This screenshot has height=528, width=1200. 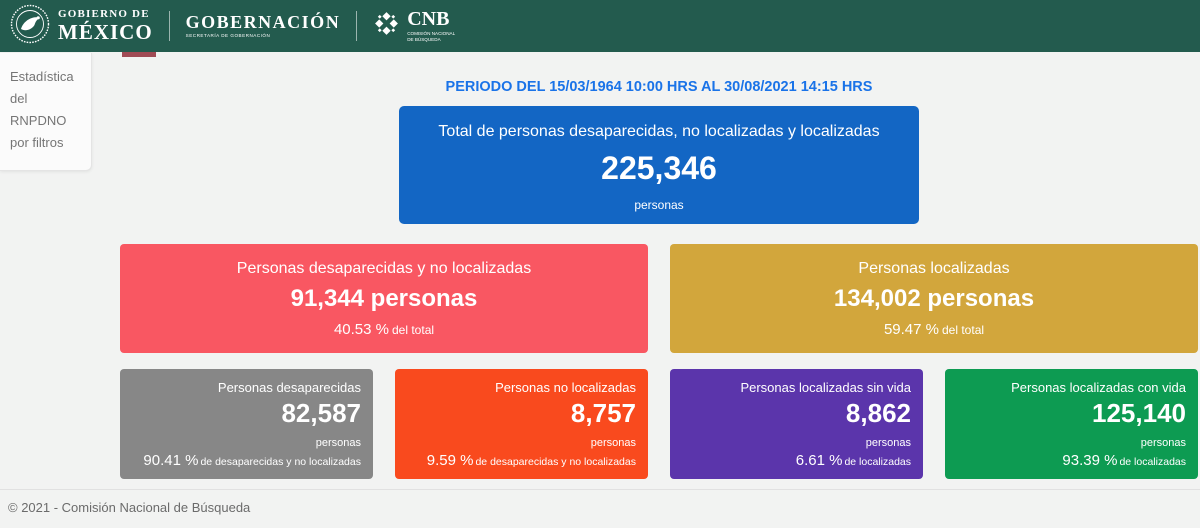 I want to click on card-percent: 9.59 %, so click(x=450, y=460).